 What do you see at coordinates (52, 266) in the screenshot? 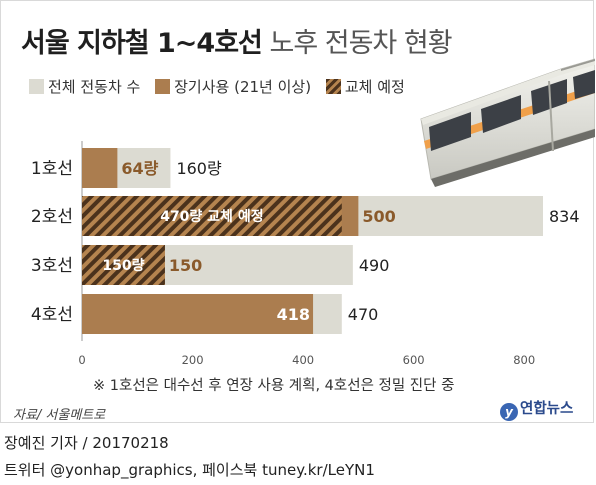
I see `category-label: 3호선` at bounding box center [52, 266].